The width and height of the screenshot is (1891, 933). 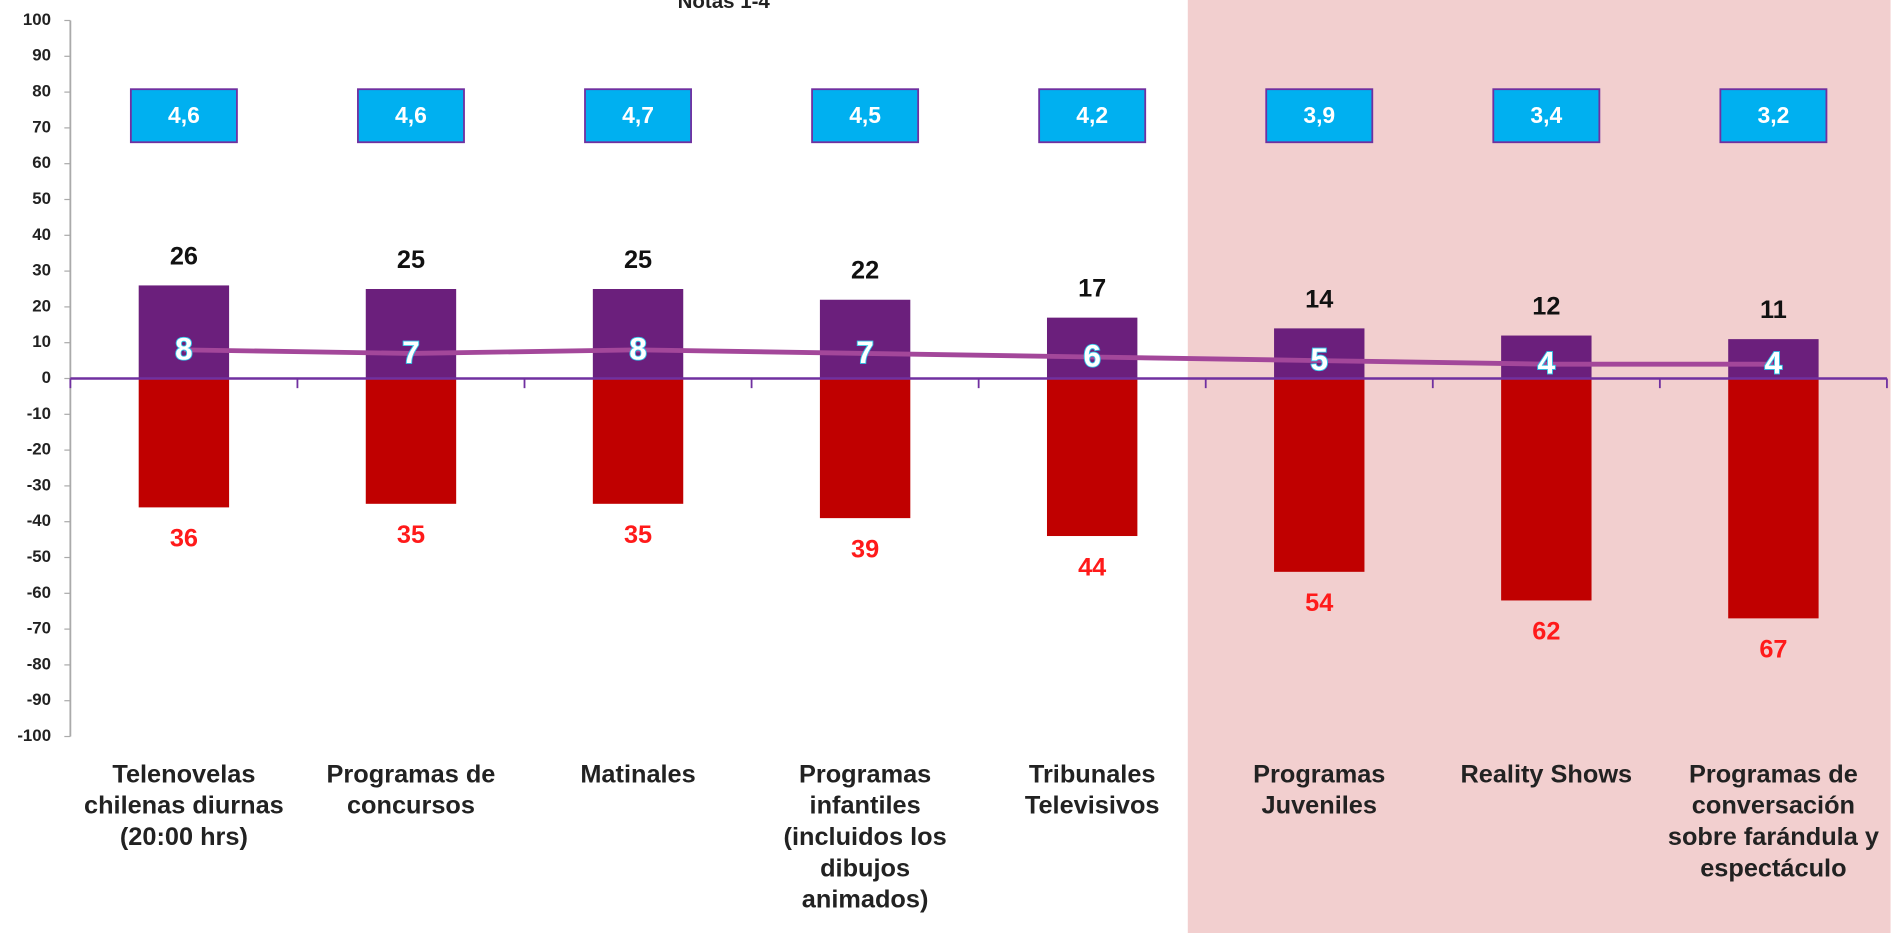 What do you see at coordinates (1773, 650) in the screenshot?
I see `data-label: 67` at bounding box center [1773, 650].